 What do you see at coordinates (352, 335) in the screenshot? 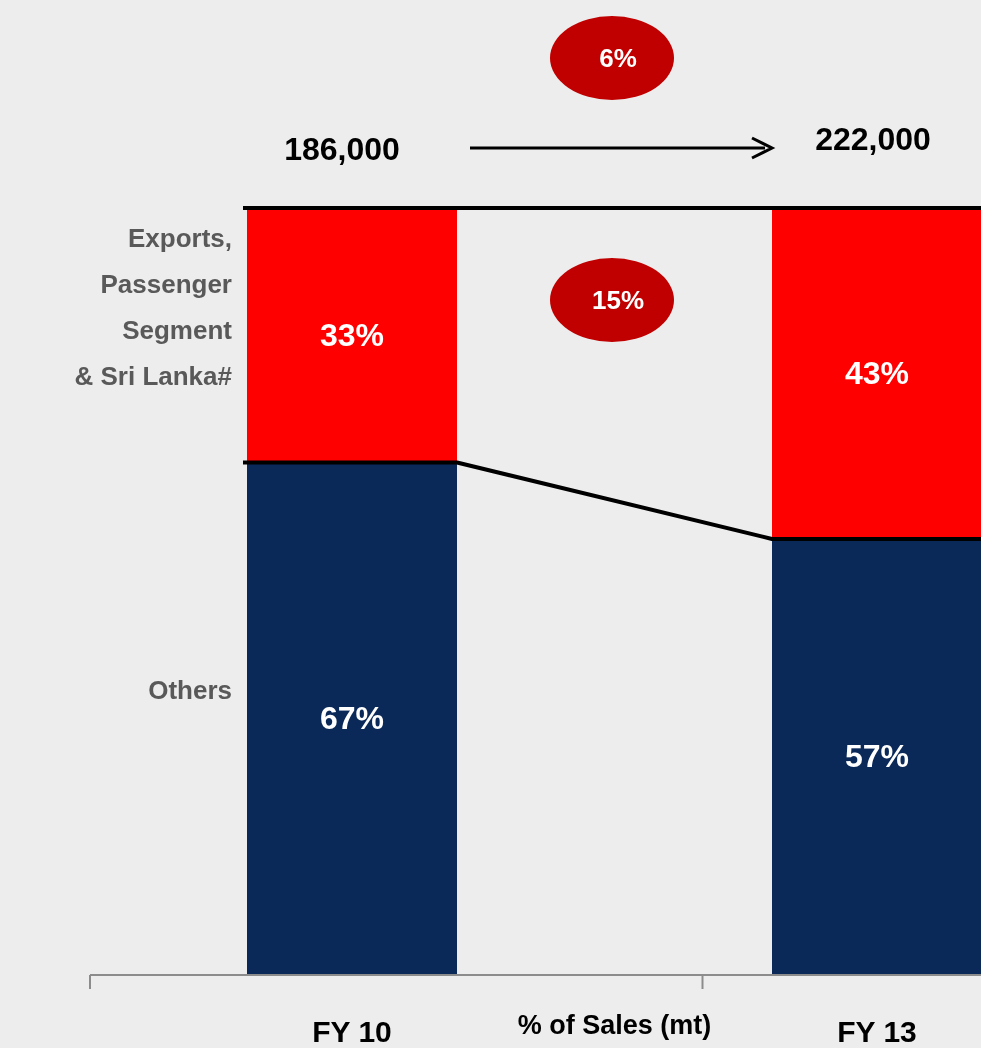
I see `data-label: 33%` at bounding box center [352, 335].